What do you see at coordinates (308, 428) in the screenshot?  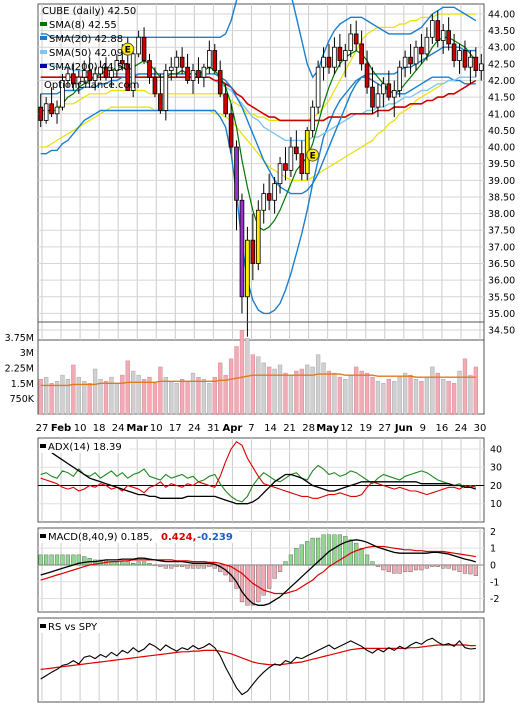 I see `x-tick-label: 28` at bounding box center [308, 428].